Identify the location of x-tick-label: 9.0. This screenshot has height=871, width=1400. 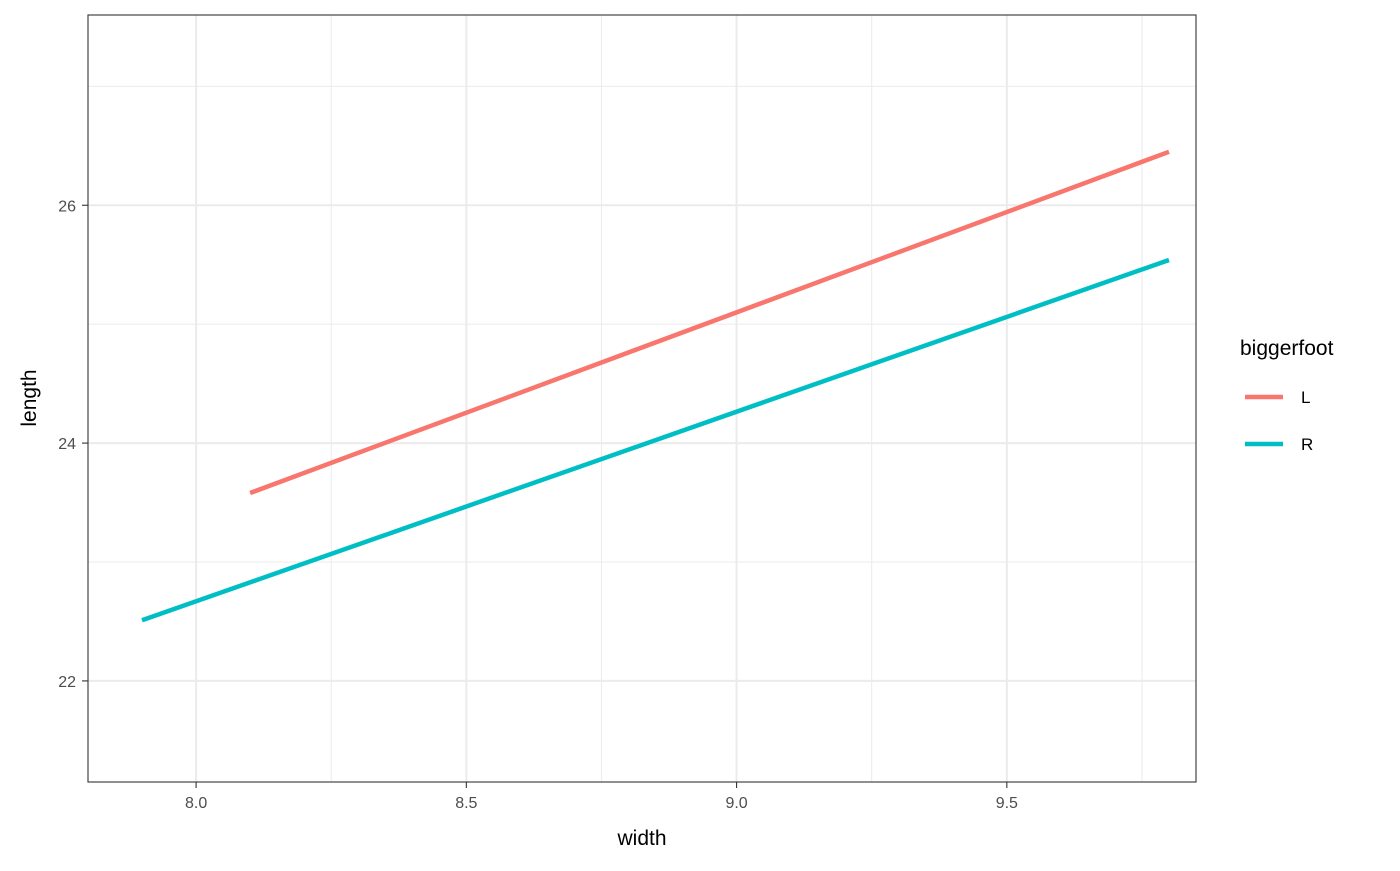
(736, 803).